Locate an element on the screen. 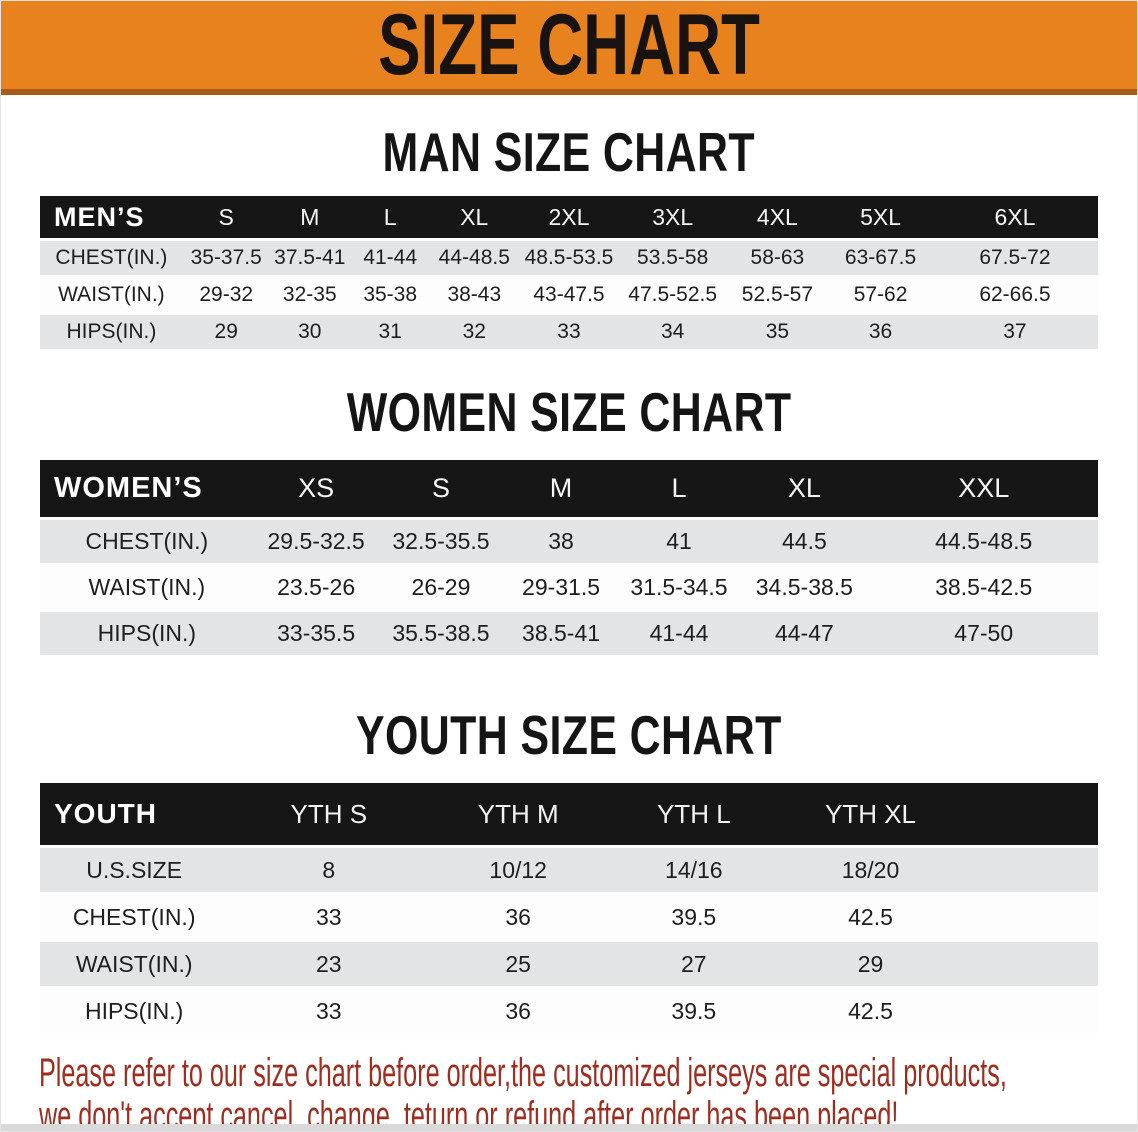  value-cell: 42.5 is located at coordinates (870, 1011).